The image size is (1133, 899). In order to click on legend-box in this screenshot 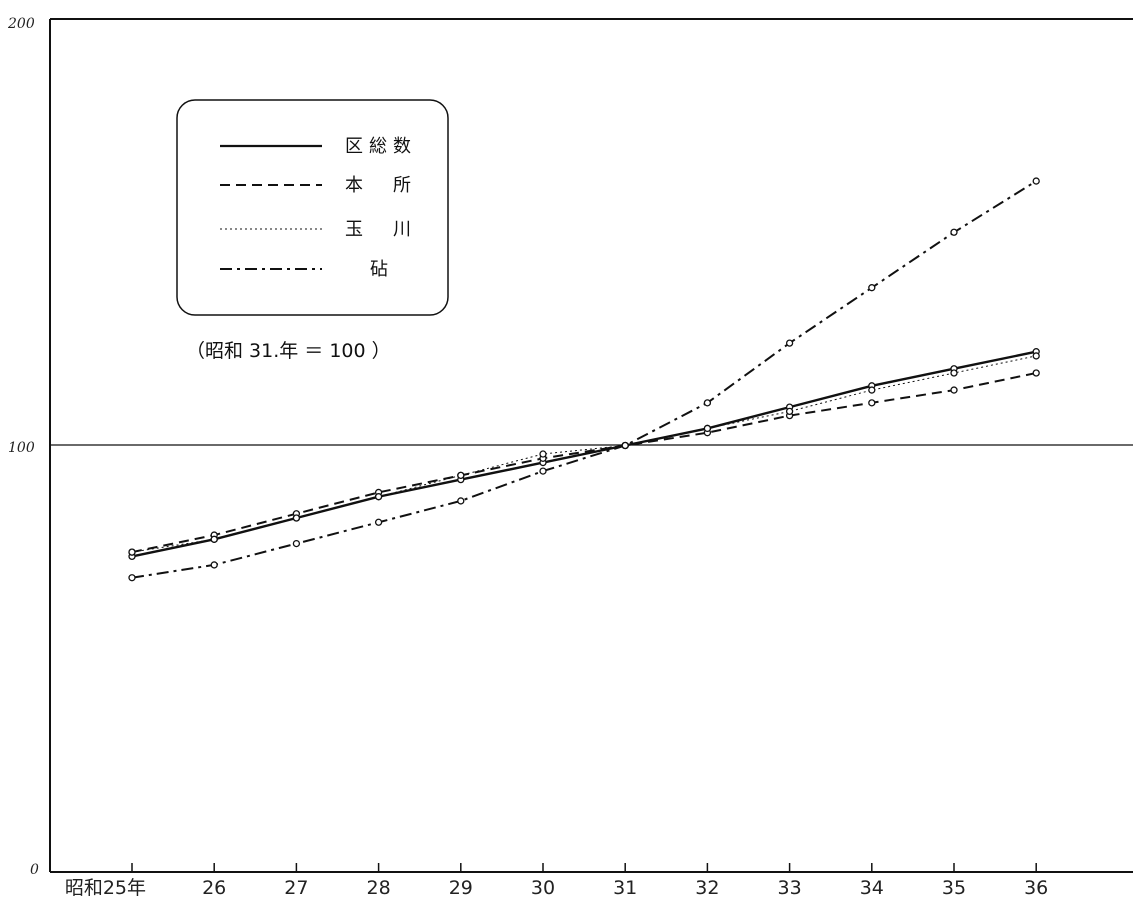, I will do `click(312, 207)`.